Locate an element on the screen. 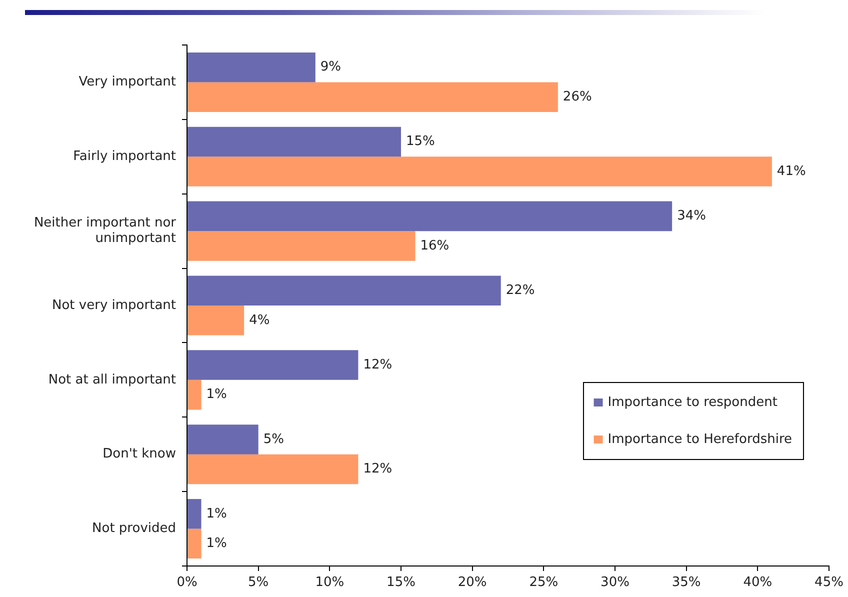 The height and width of the screenshot is (597, 848). y-tick-label: Don't know is located at coordinates (139, 454).